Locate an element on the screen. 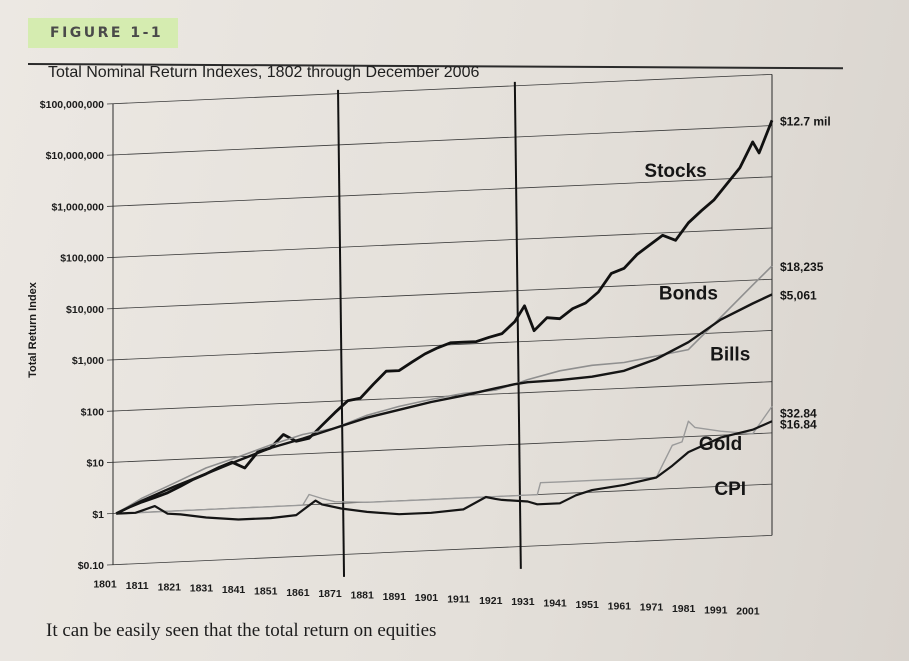  x-tick-label: 1871 is located at coordinates (330, 594).